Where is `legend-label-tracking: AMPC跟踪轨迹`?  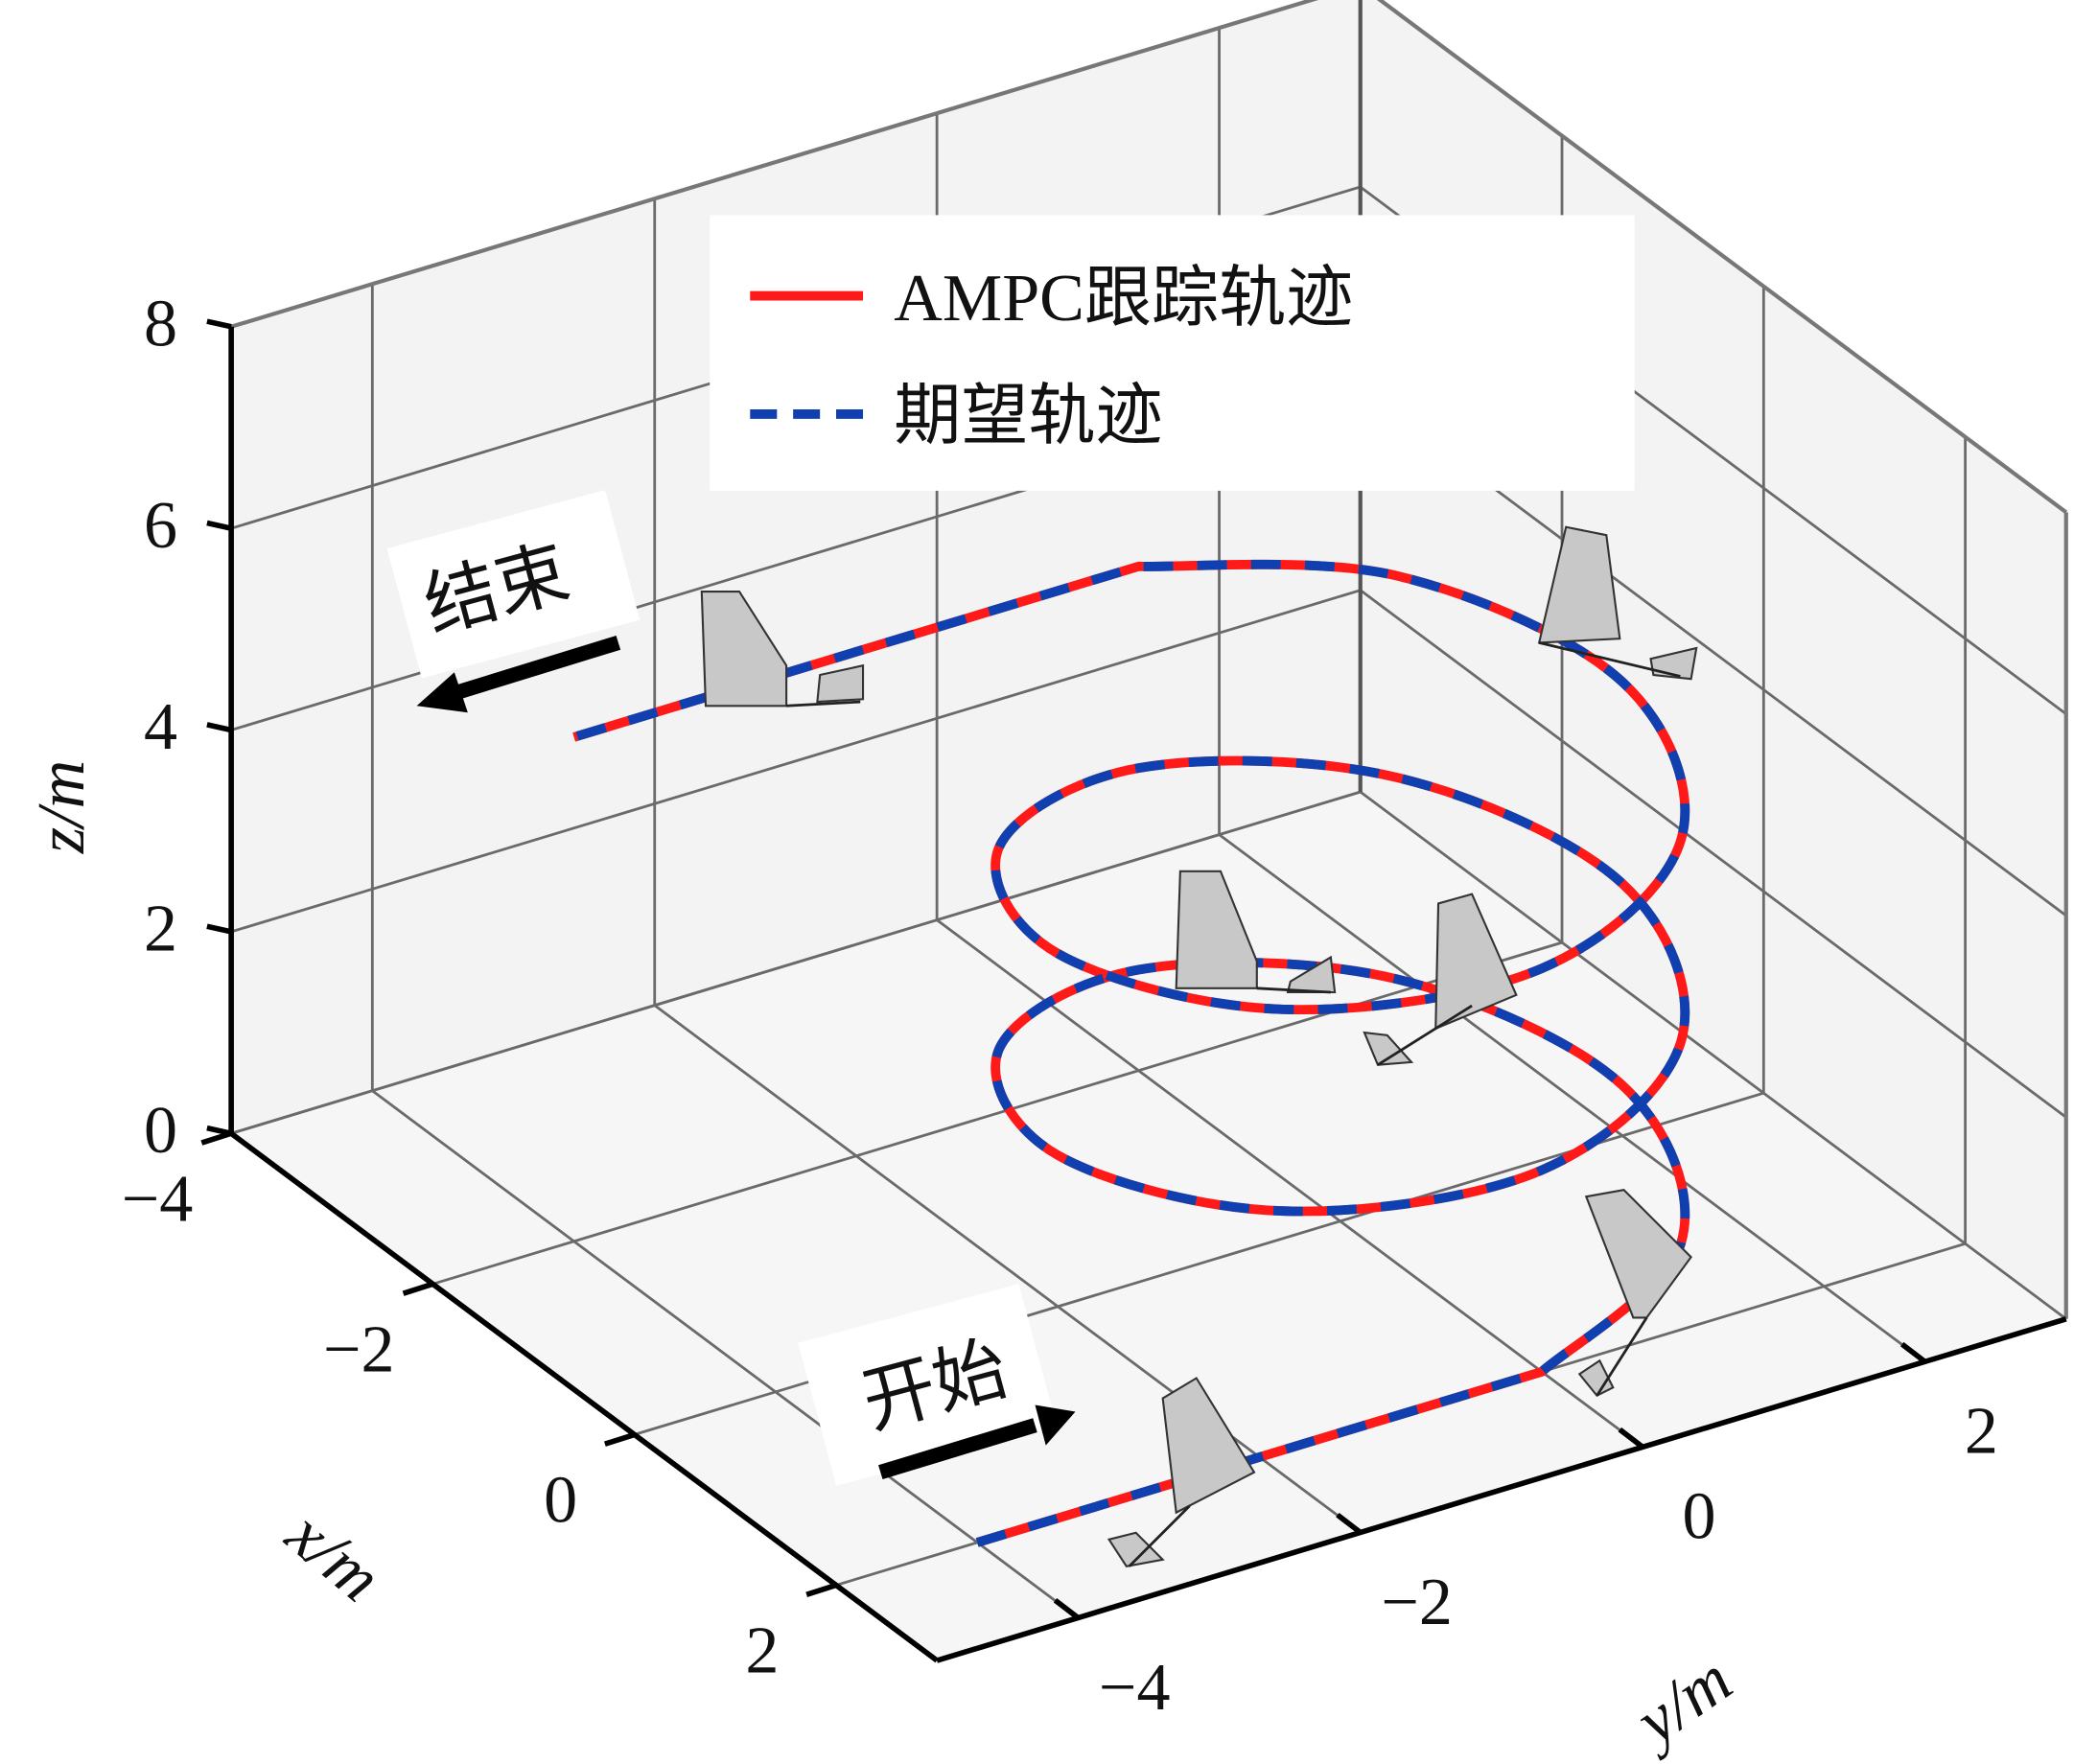 legend-label-tracking: AMPC跟踪轨迹 is located at coordinates (1123, 299).